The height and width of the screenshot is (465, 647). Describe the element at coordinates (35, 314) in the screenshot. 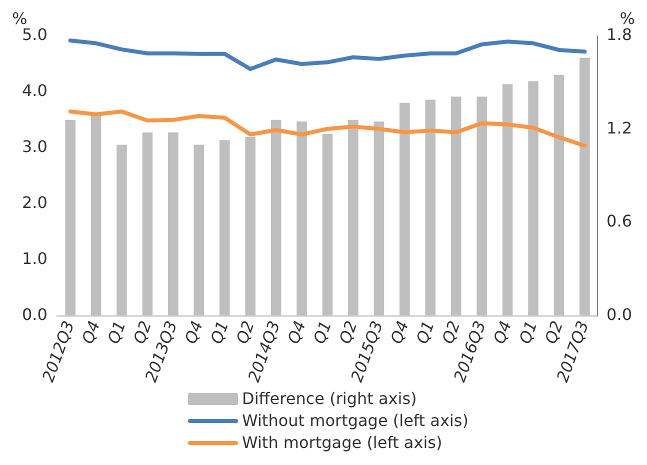

I see `y-tick-label: 0.0` at that location.